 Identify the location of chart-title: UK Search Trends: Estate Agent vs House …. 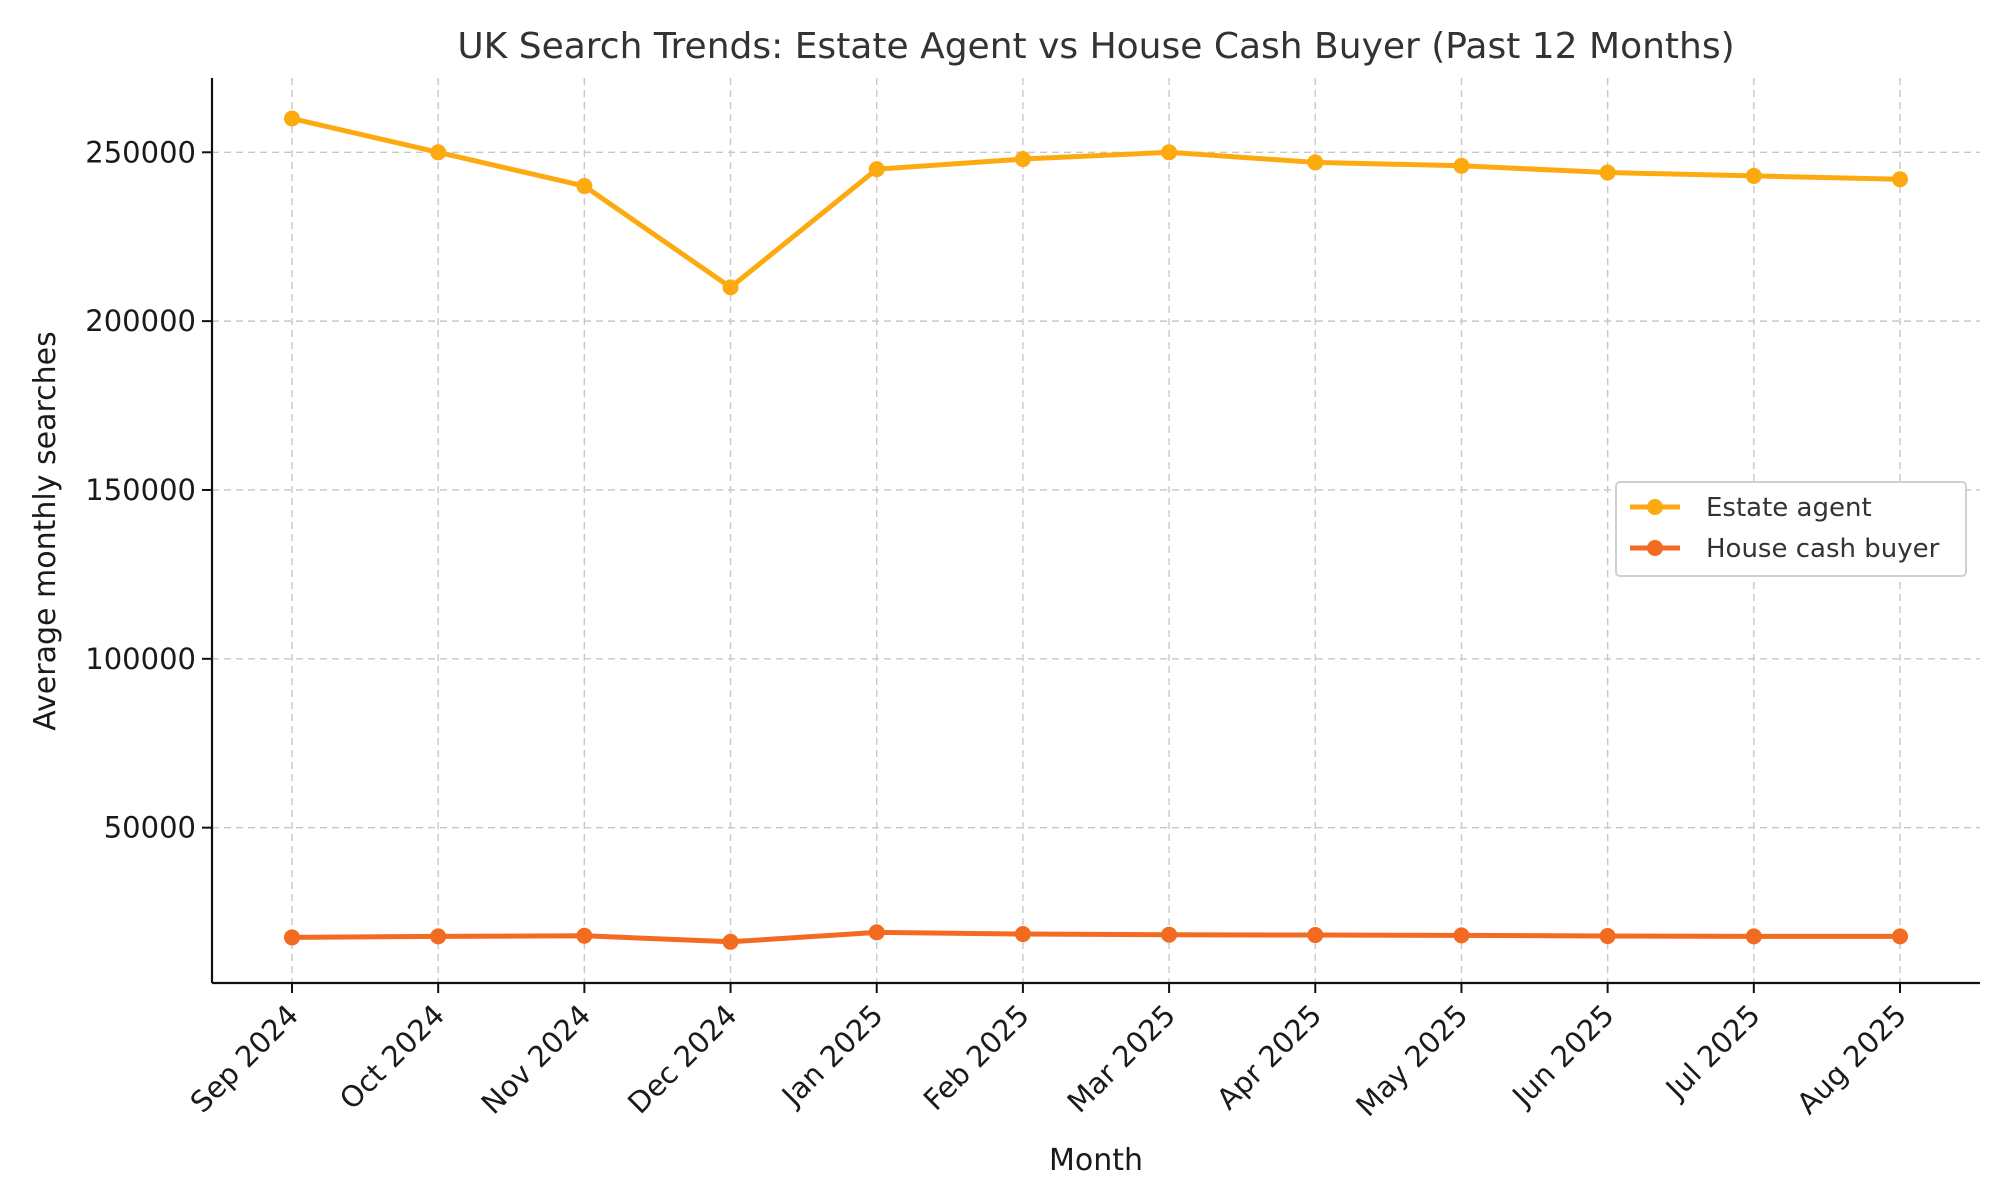
(1095, 46).